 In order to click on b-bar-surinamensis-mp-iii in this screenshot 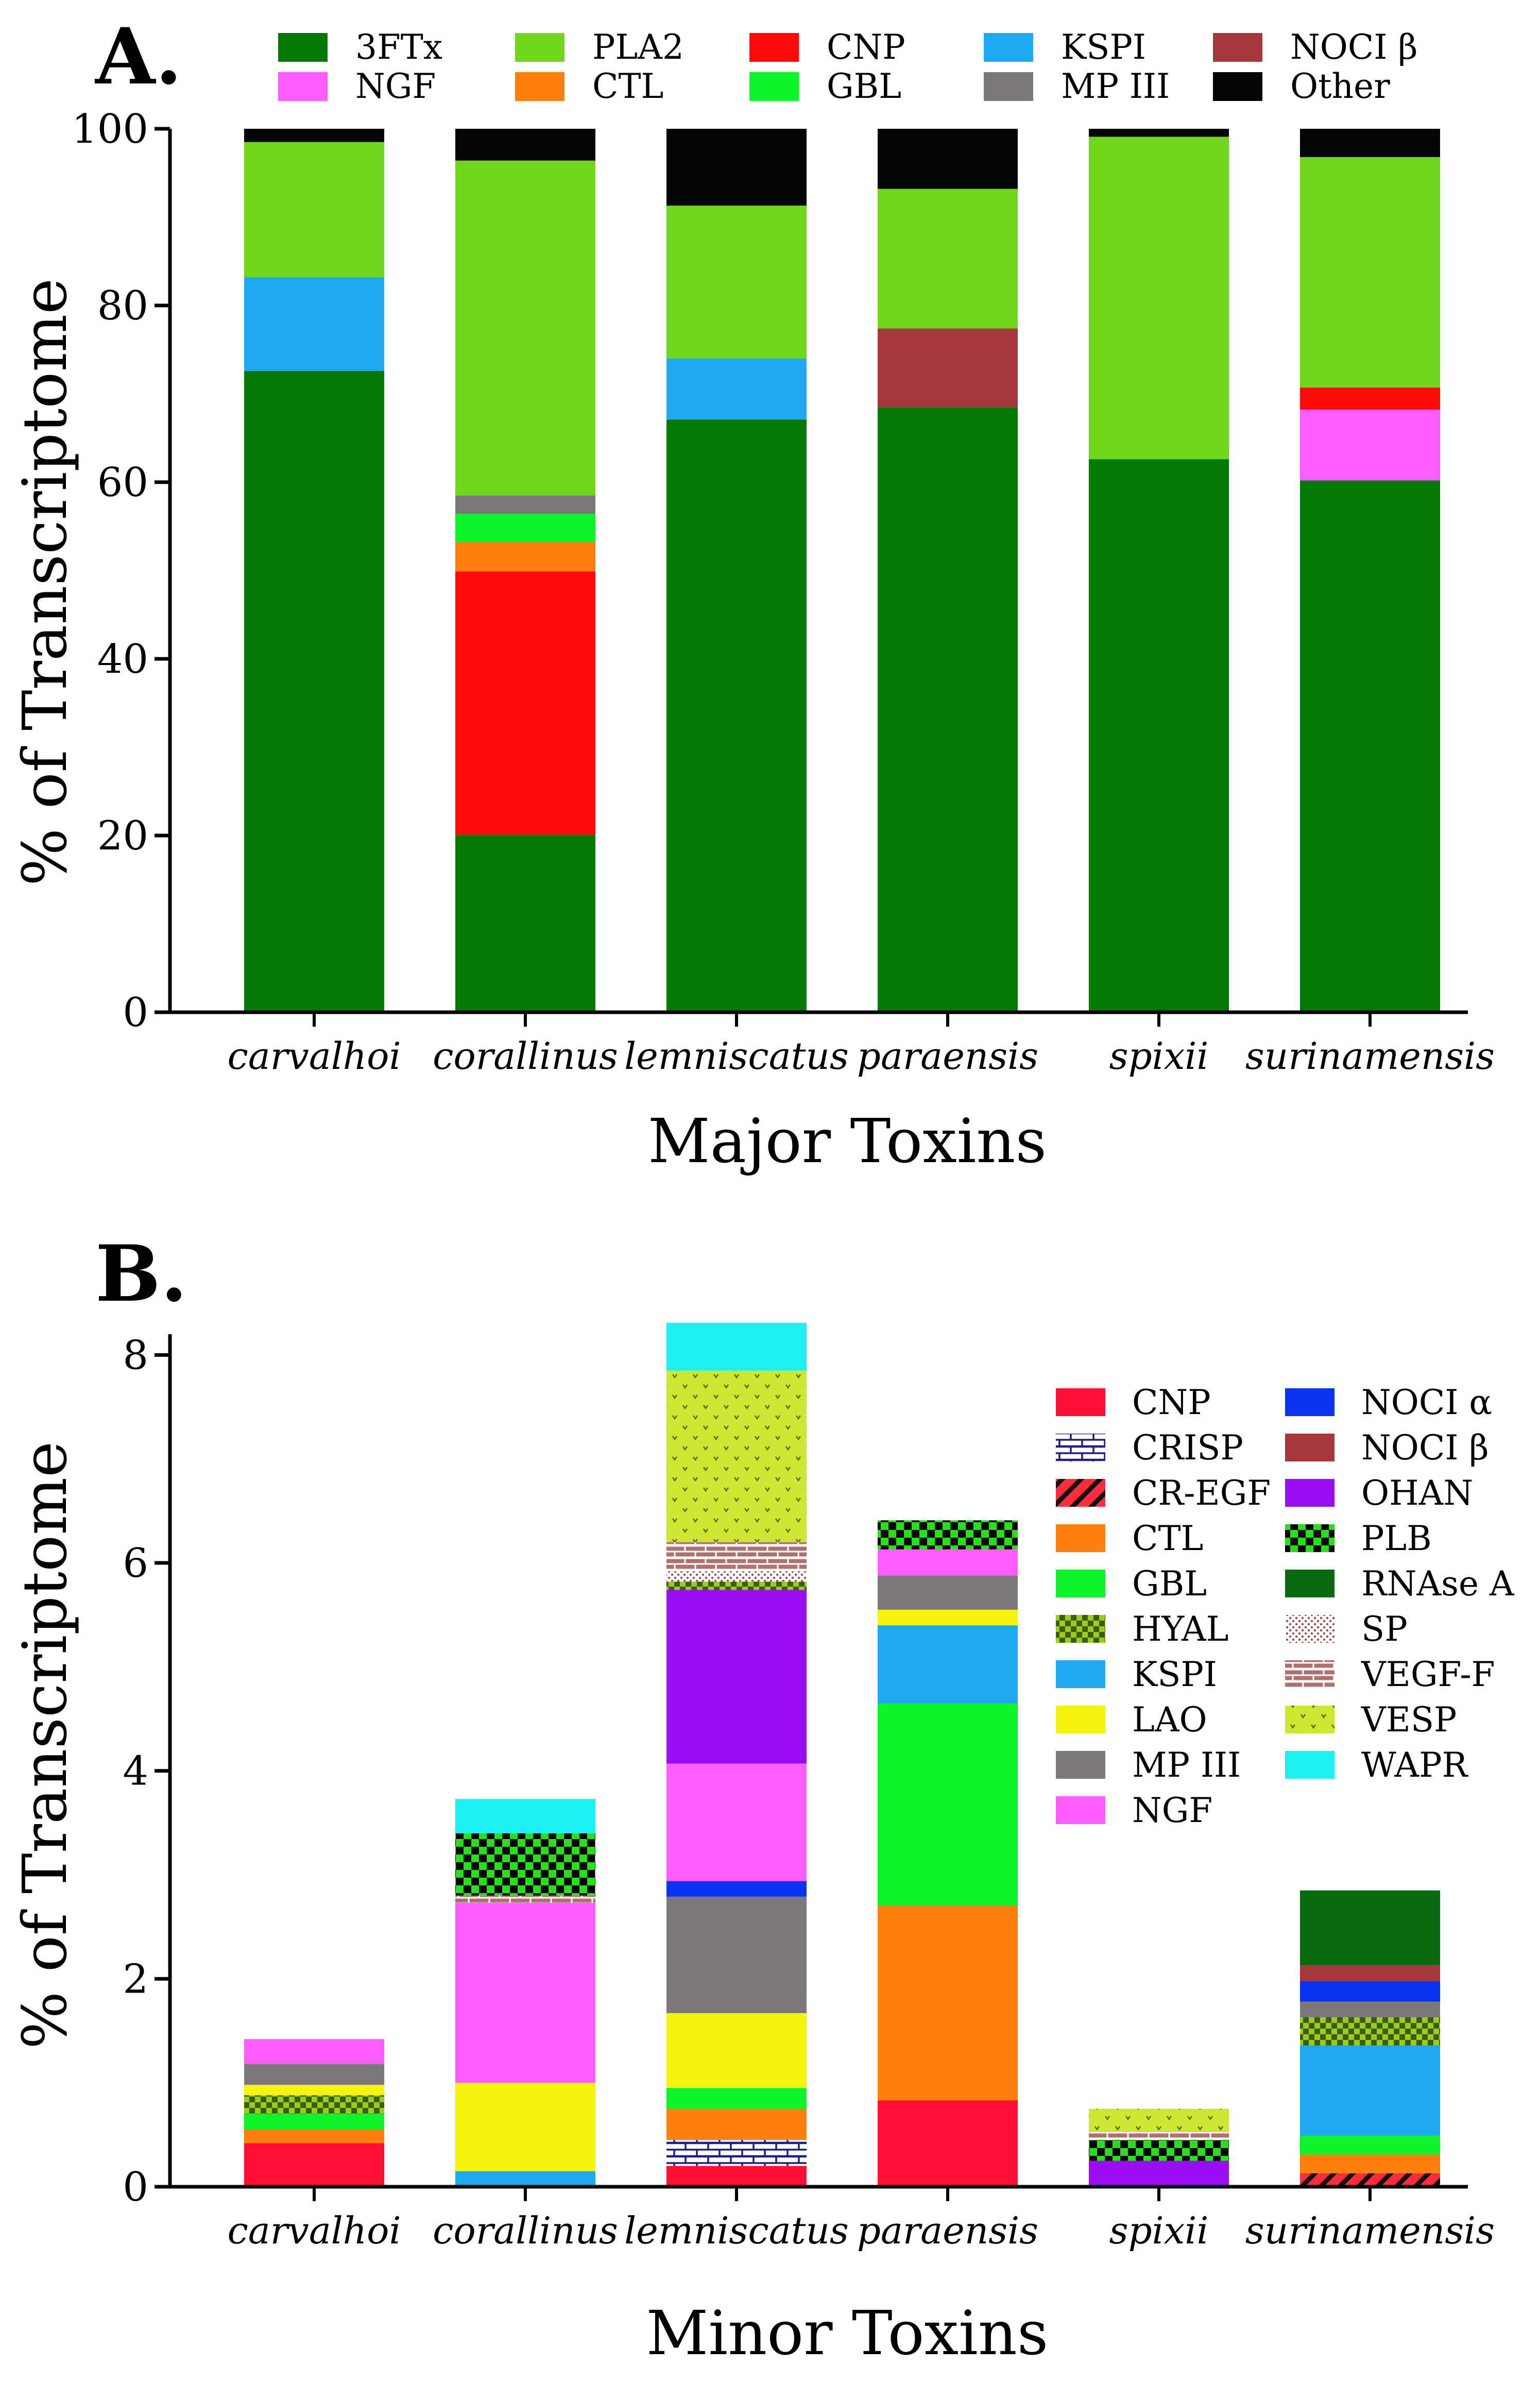, I will do `click(1370, 2009)`.